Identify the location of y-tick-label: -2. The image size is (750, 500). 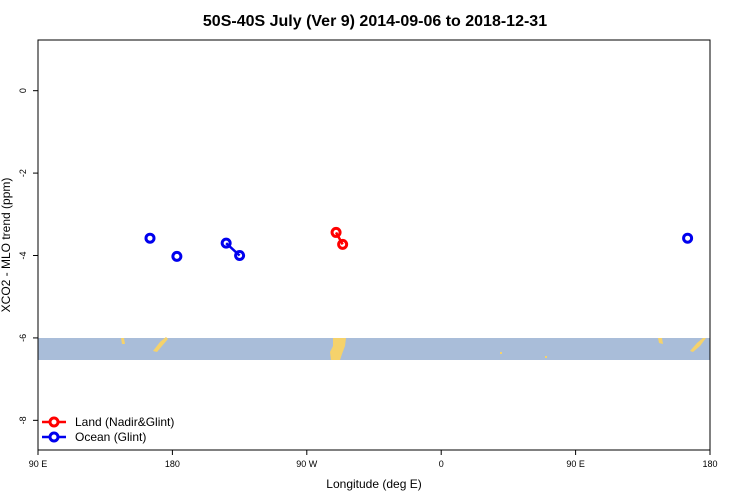
(23, 173).